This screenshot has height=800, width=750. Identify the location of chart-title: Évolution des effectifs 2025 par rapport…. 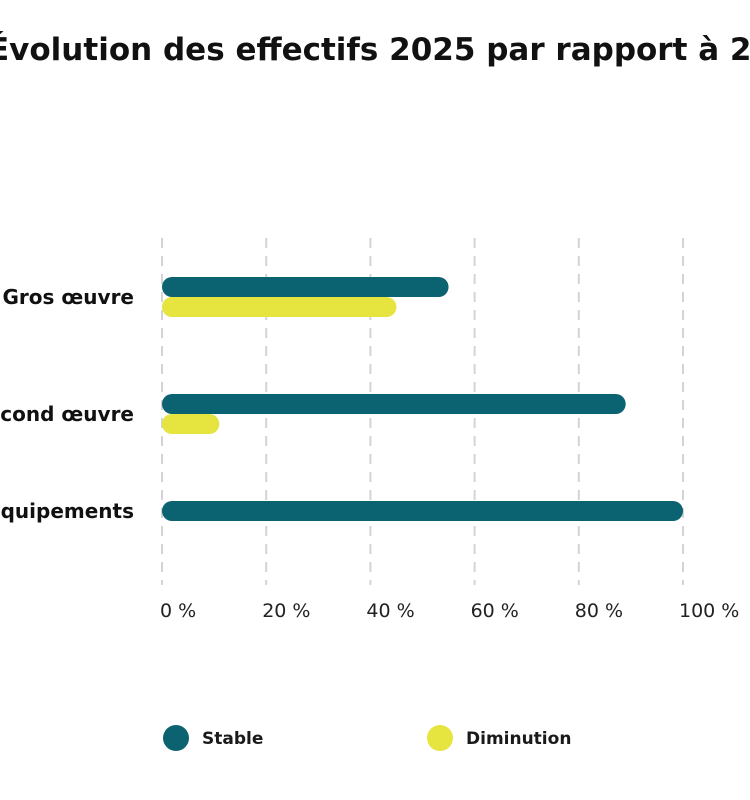
(375, 50).